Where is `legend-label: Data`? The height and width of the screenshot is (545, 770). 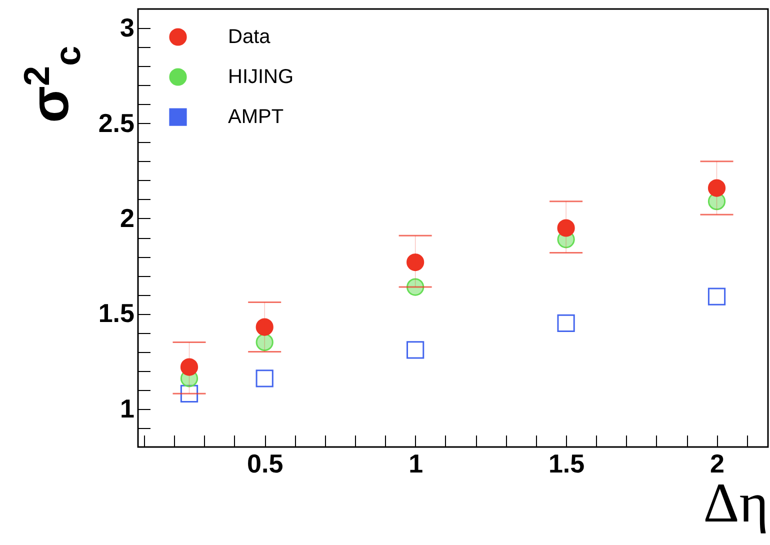
legend-label: Data is located at coordinates (250, 37).